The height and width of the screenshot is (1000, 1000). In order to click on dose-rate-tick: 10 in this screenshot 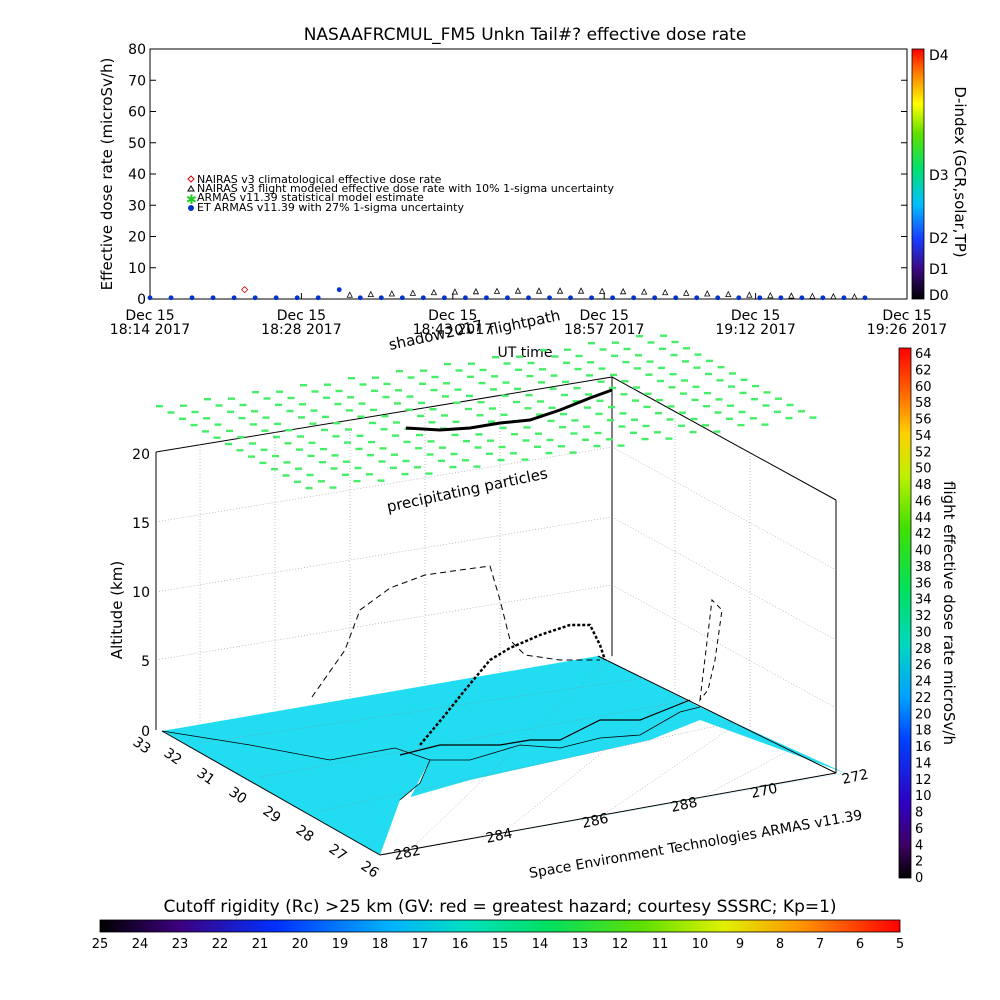, I will do `click(923, 796)`.